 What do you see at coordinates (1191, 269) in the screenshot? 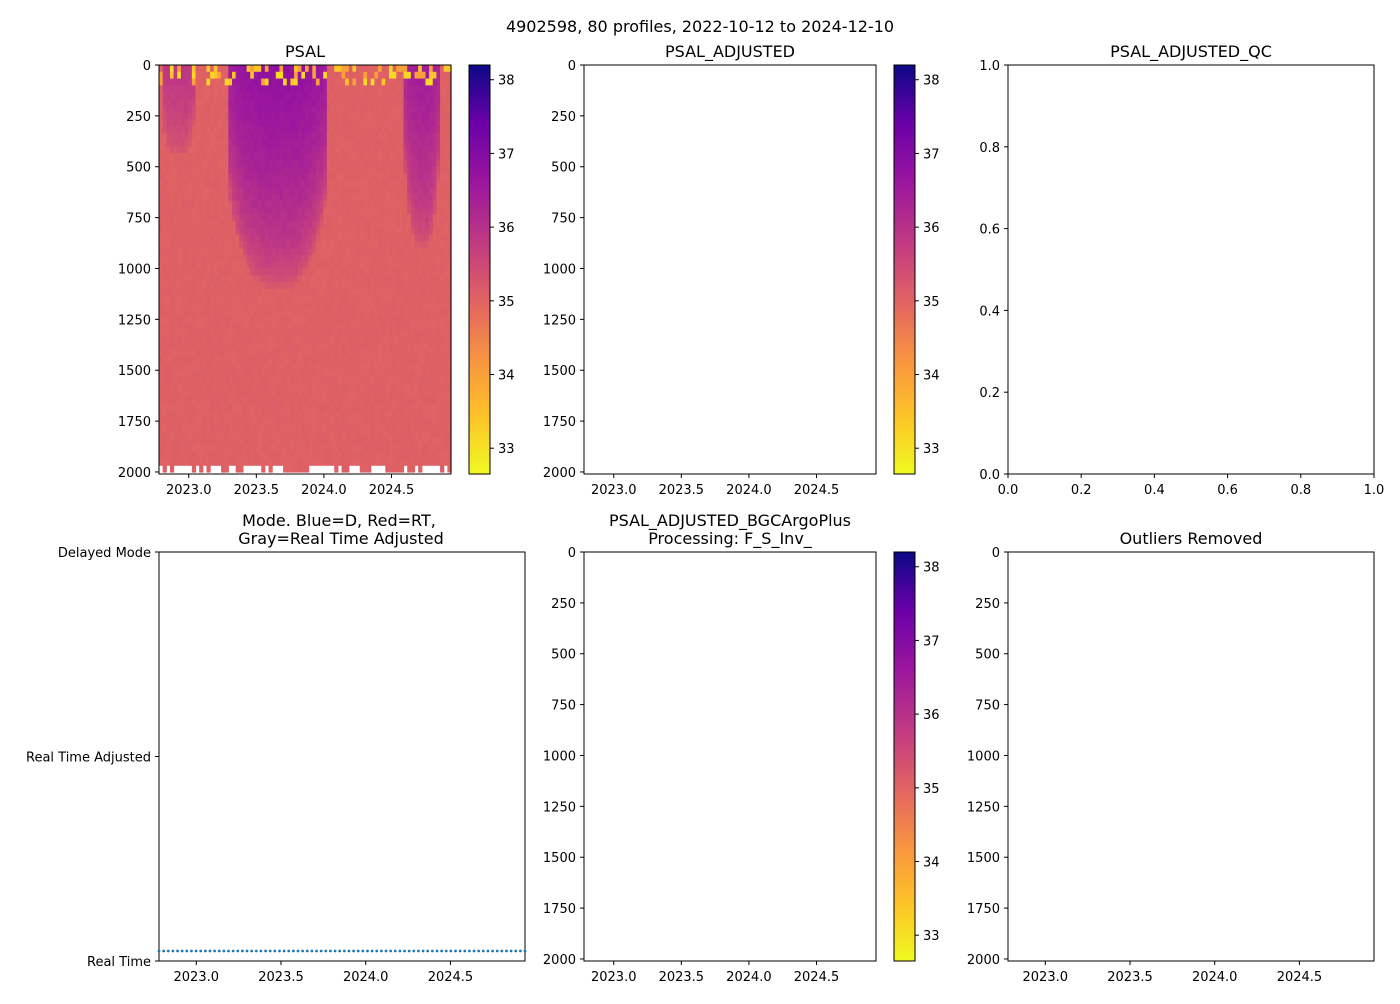
I see `plot-frame` at bounding box center [1191, 269].